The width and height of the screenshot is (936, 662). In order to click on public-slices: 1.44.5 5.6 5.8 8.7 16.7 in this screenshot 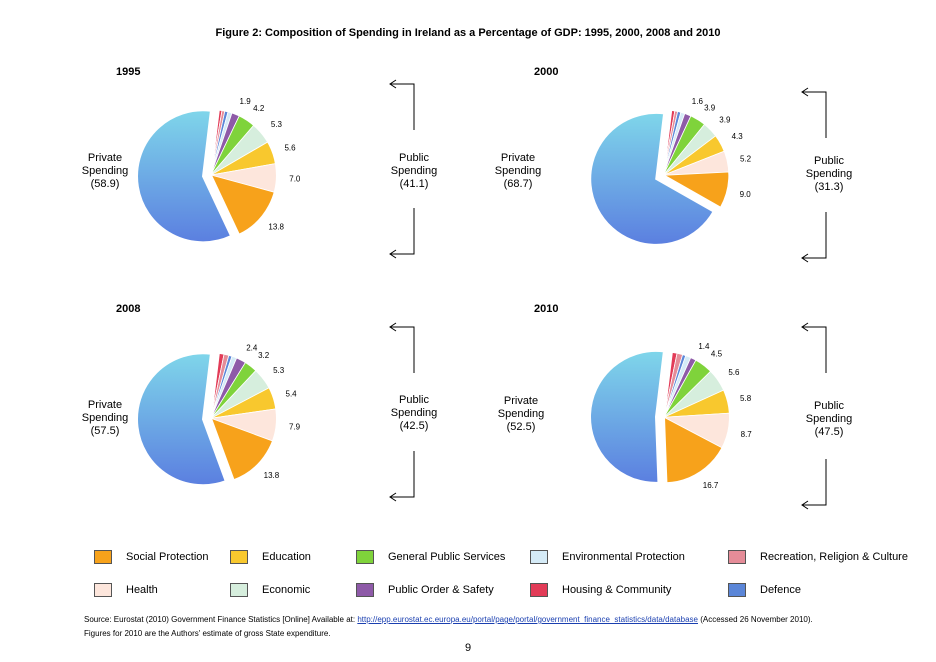, I will do `click(707, 416)`.